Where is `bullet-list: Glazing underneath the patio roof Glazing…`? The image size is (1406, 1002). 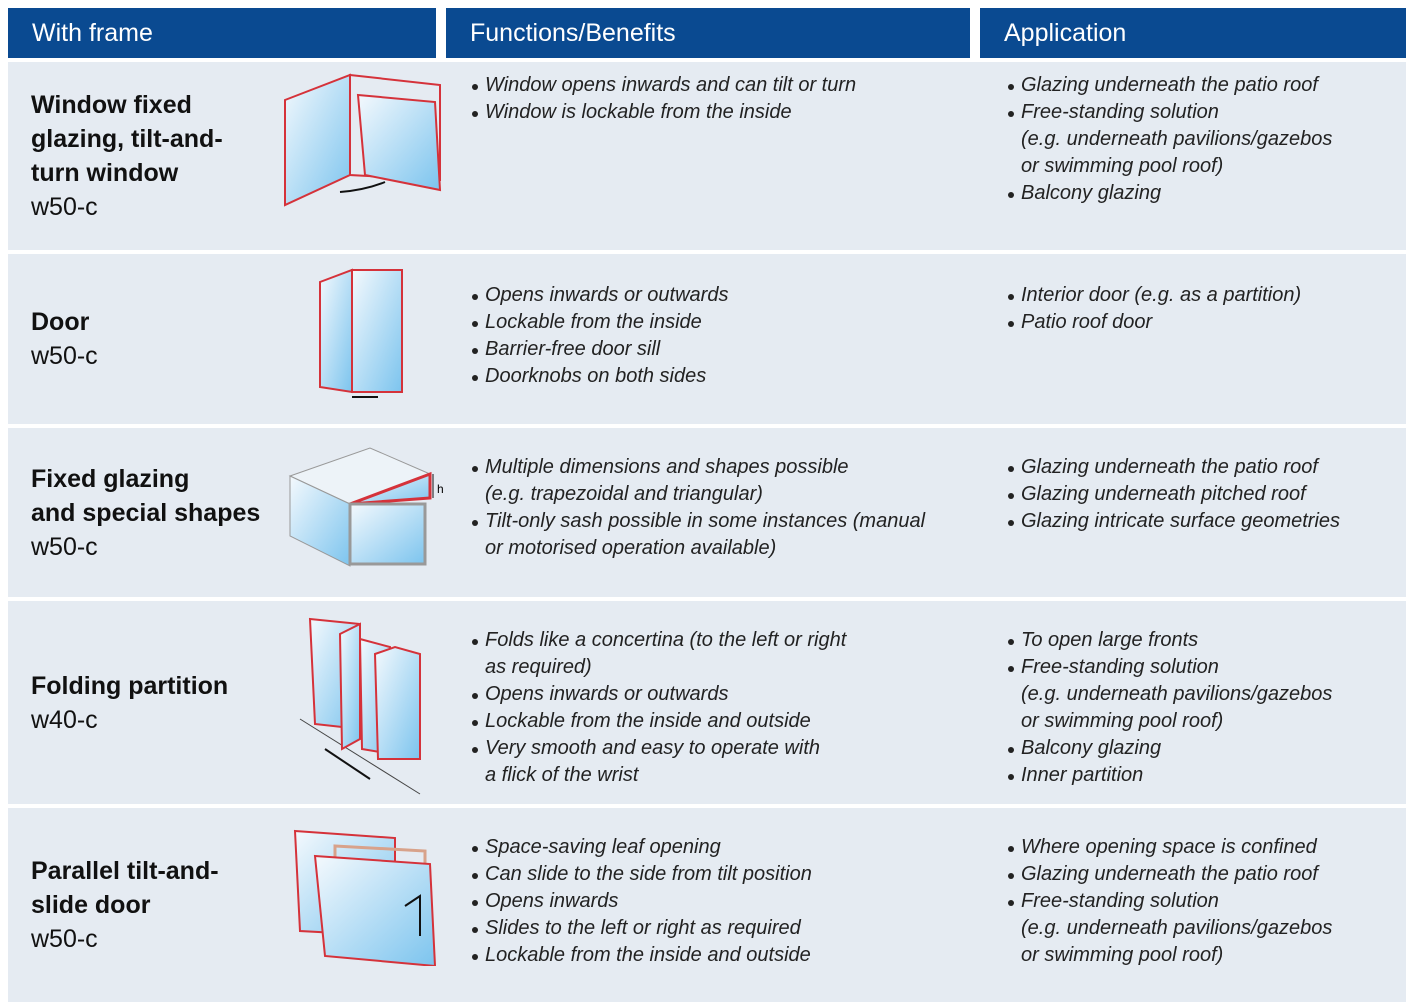 bullet-list: Glazing underneath the patio roof Glazing… is located at coordinates (1173, 494).